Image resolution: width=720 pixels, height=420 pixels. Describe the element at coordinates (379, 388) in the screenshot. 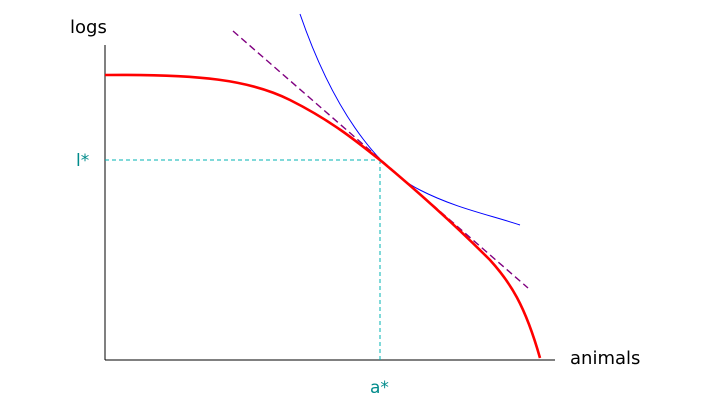

I see `a-star-label: a*` at that location.